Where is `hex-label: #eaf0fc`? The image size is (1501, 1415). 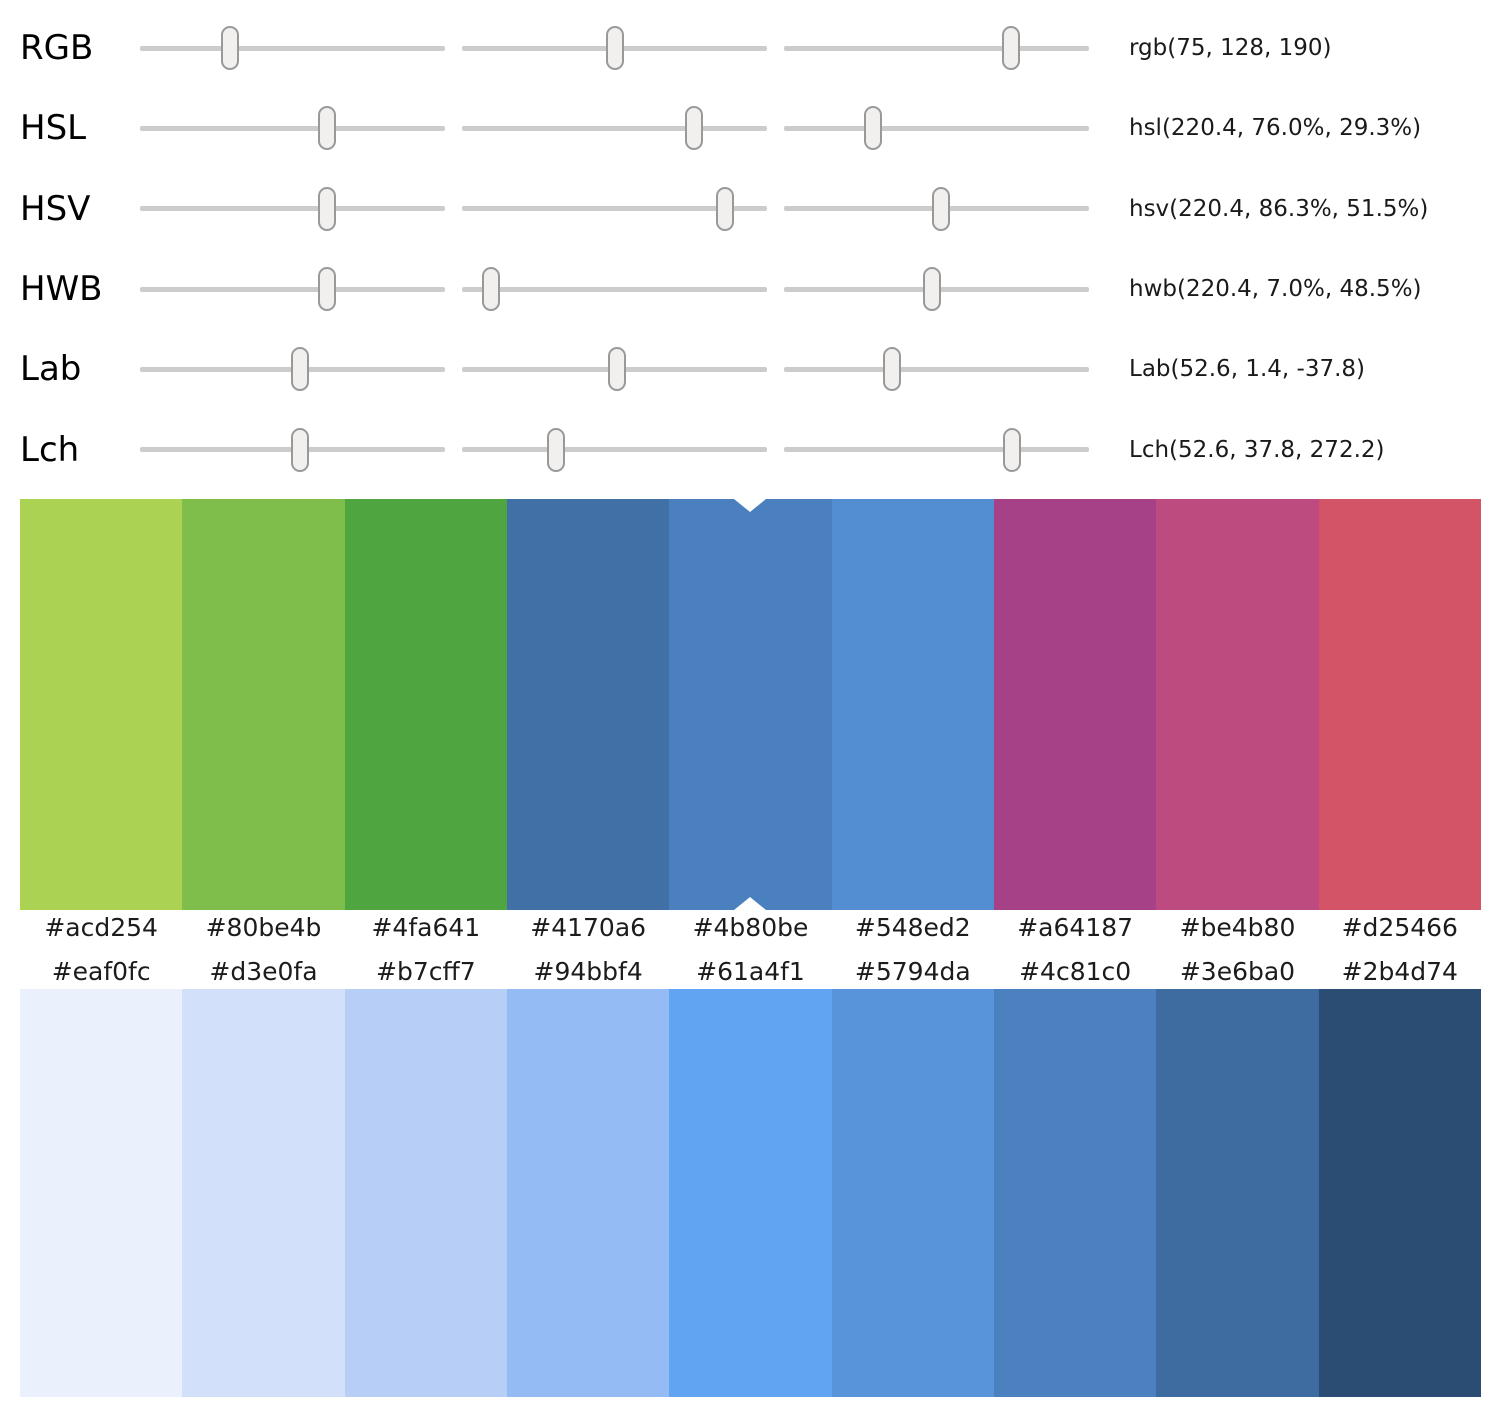
hex-label: #eaf0fc is located at coordinates (101, 971).